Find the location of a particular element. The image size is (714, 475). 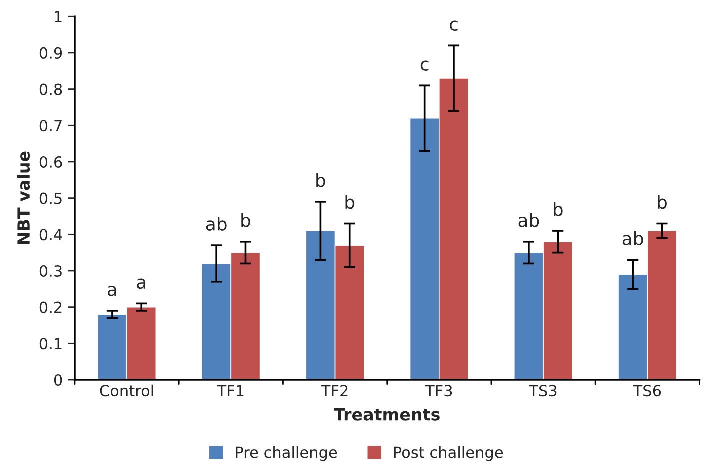

x-tick-label: TS6 is located at coordinates (647, 391).